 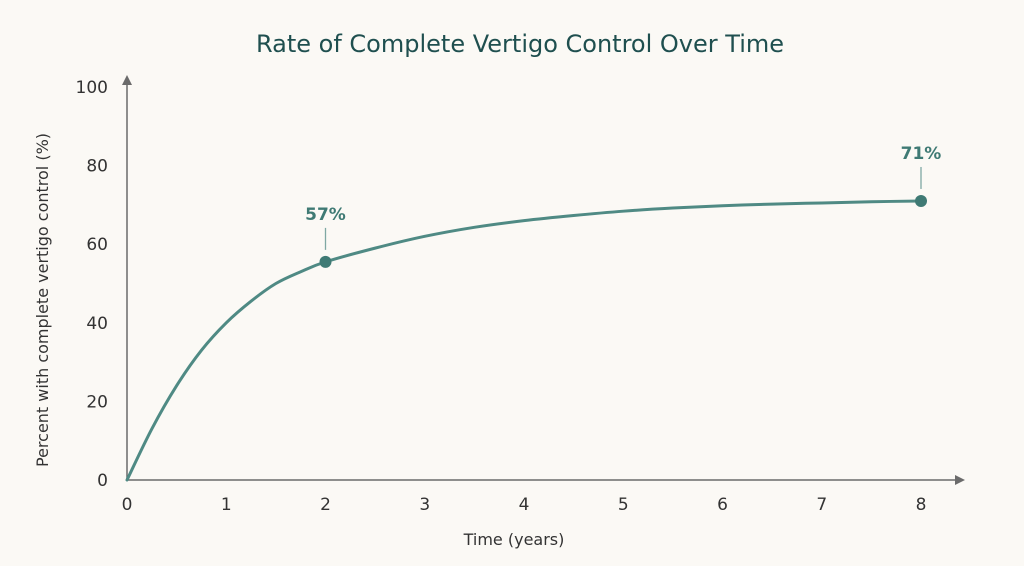 What do you see at coordinates (960, 480) in the screenshot?
I see `x-axis-arrow` at bounding box center [960, 480].